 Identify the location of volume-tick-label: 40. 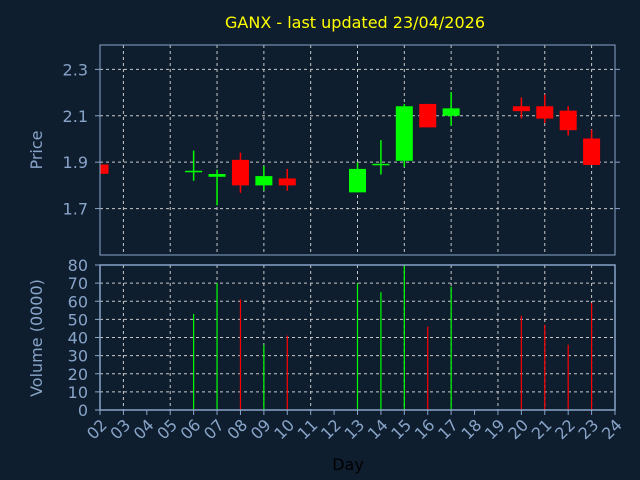
(78, 338).